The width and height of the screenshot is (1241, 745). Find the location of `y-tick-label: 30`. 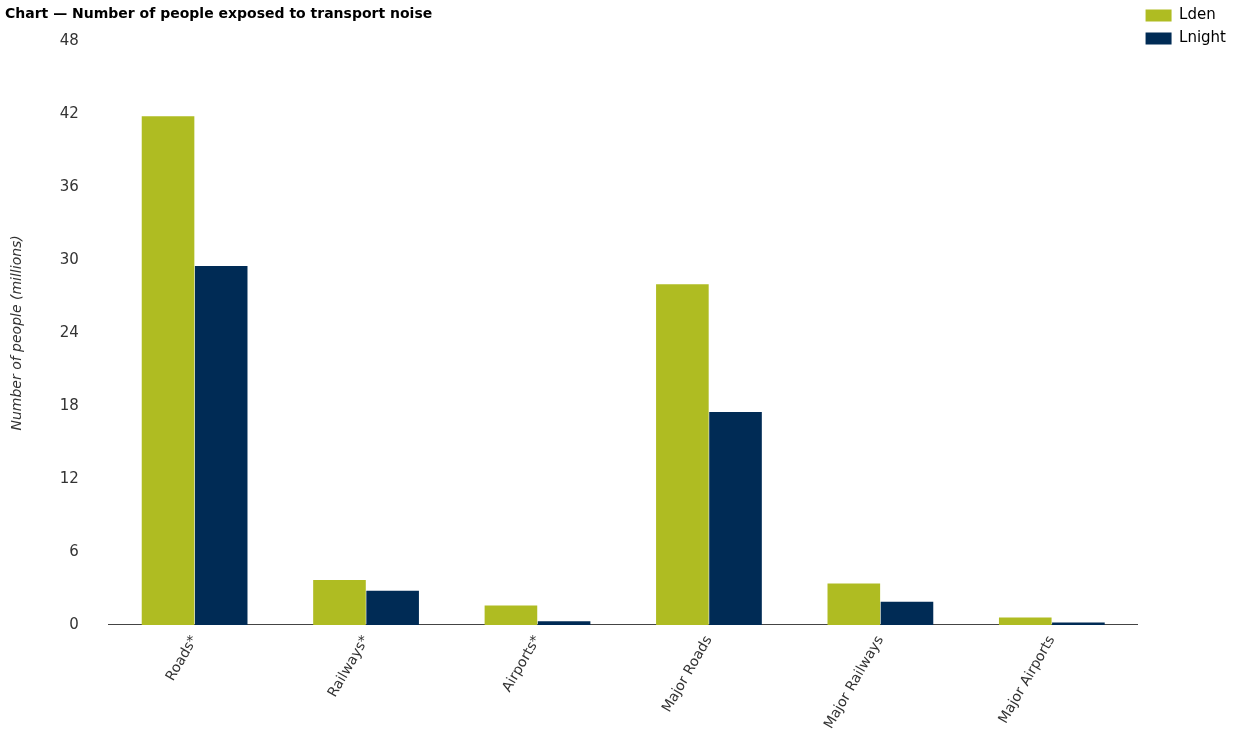

y-tick-label: 30 is located at coordinates (69, 258).